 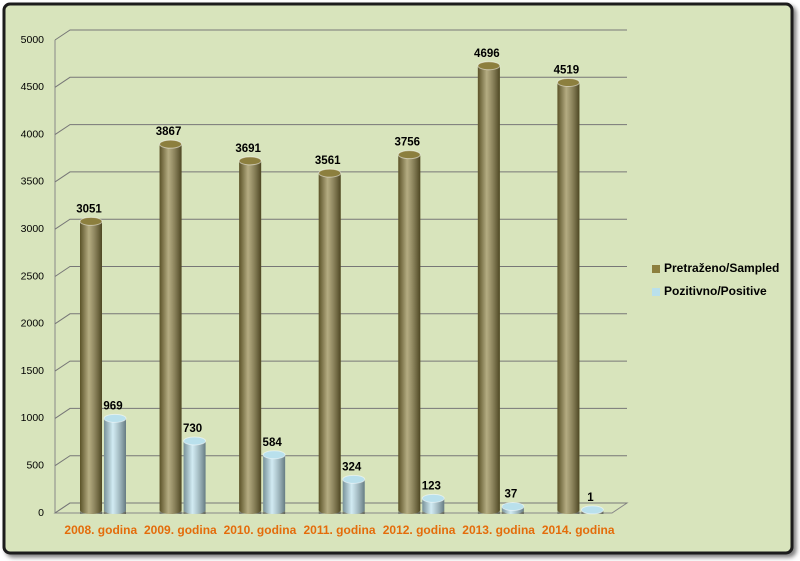 What do you see at coordinates (498, 530) in the screenshot?
I see `x-tick-label: 2013. godina` at bounding box center [498, 530].